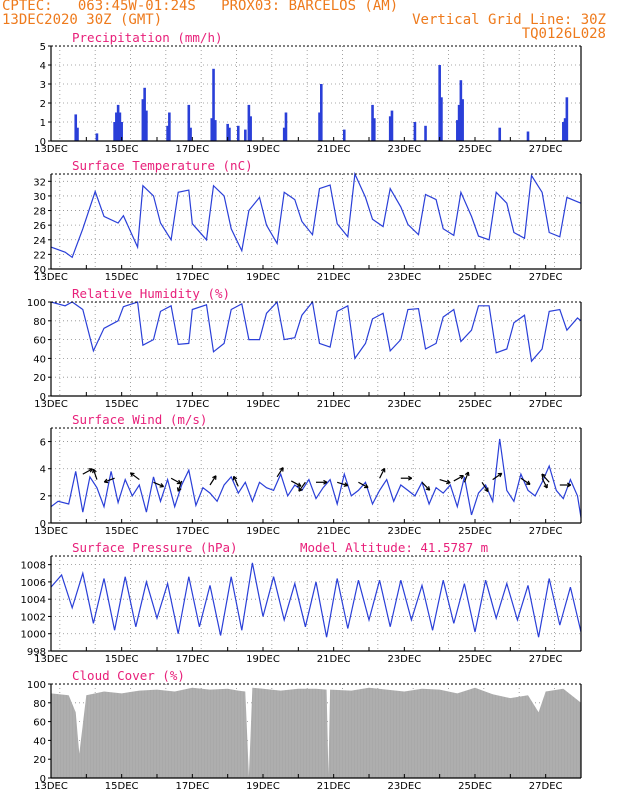 This screenshot has height=800, width=618. What do you see at coordinates (43, 47) in the screenshot?
I see `y-tick-label: 5` at bounding box center [43, 47].